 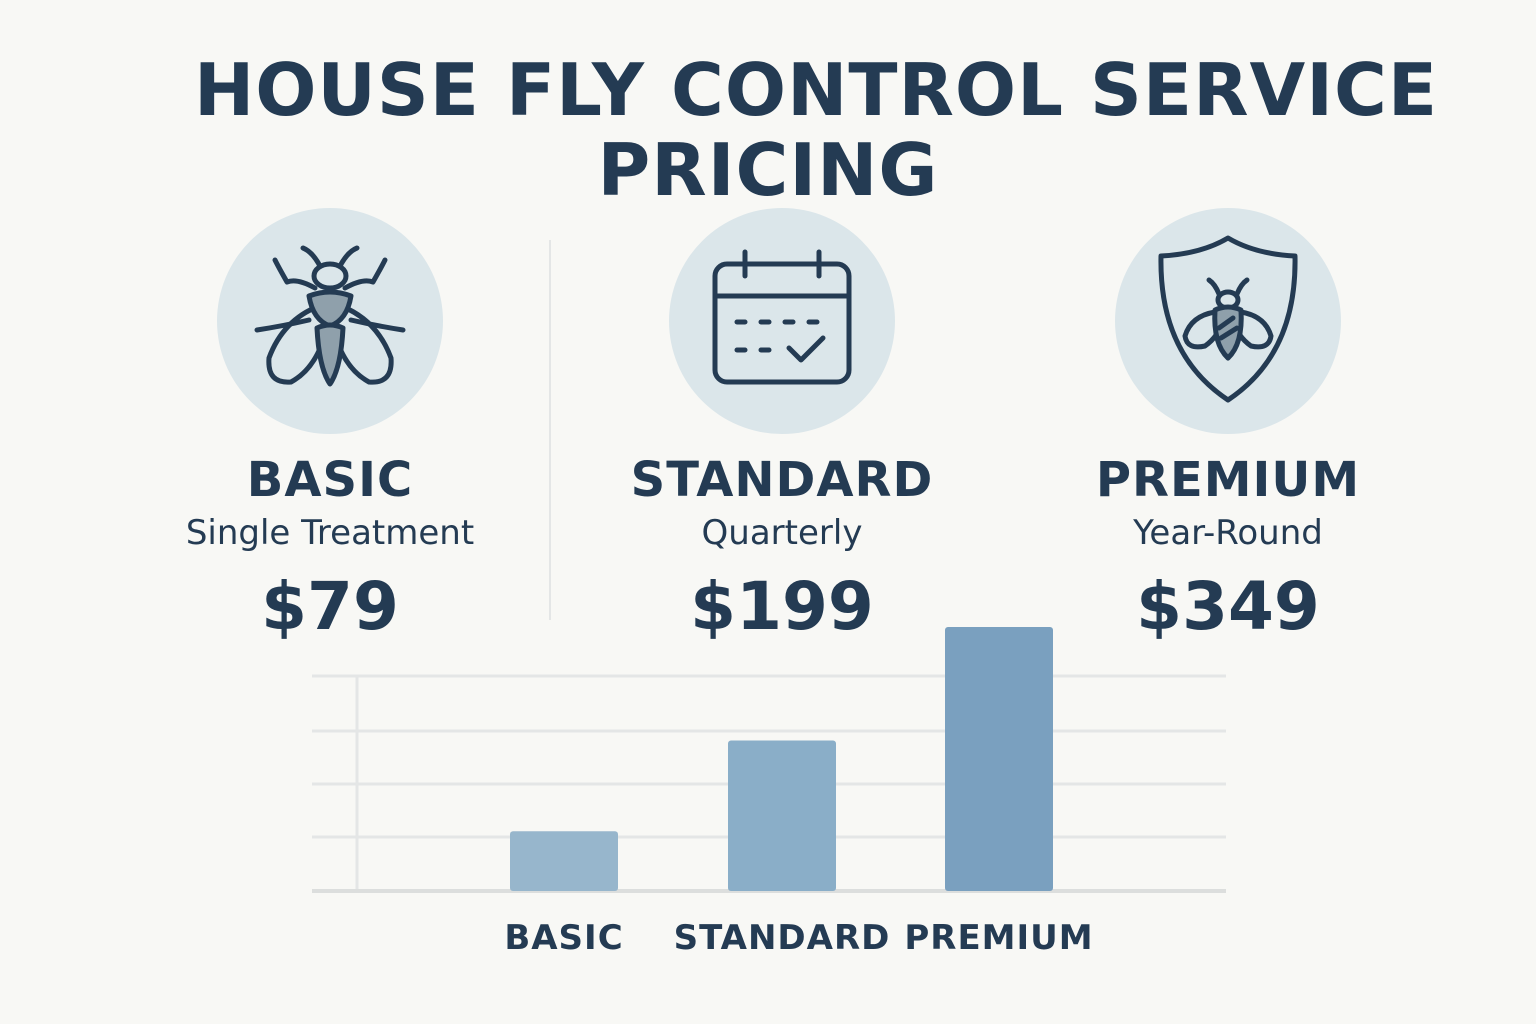 What do you see at coordinates (782, 480) in the screenshot?
I see `plan-name-standard: STANDARD` at bounding box center [782, 480].